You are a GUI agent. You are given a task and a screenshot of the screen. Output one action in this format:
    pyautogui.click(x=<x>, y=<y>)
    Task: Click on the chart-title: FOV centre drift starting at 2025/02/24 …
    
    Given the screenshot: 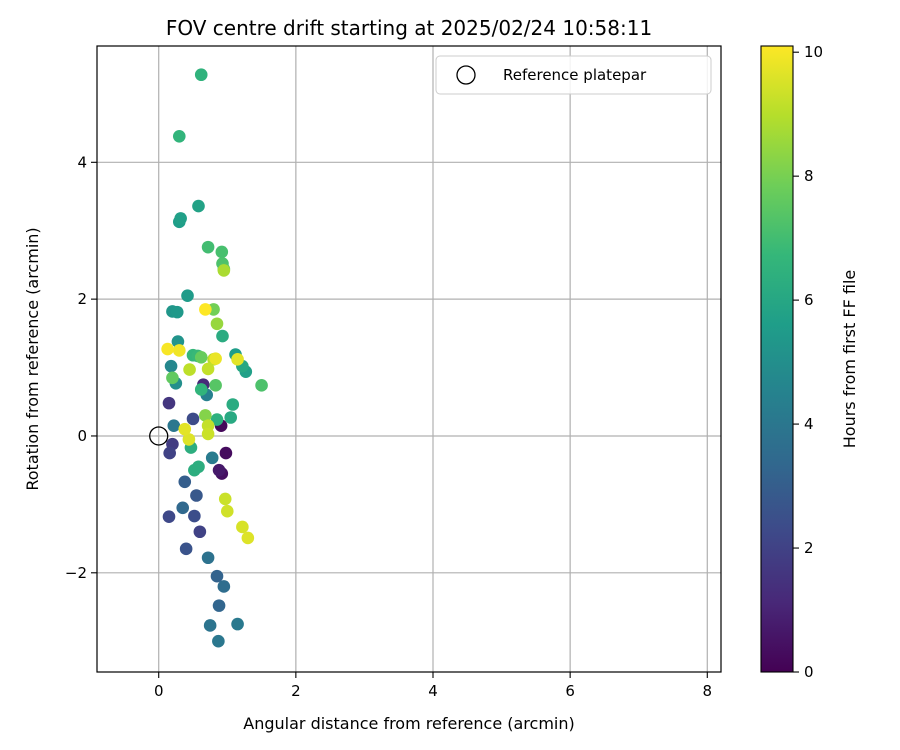 What is the action you would take?
    pyautogui.click(x=409, y=28)
    